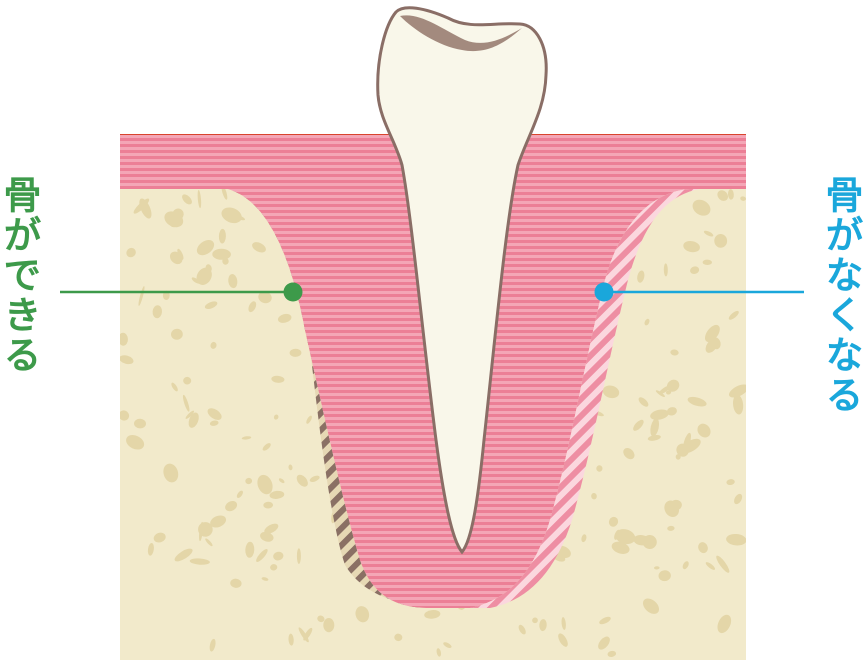 Image resolution: width=864 pixels, height=660 pixels. Describe the element at coordinates (604, 292) in the screenshot. I see `right-marker-dot` at that location.